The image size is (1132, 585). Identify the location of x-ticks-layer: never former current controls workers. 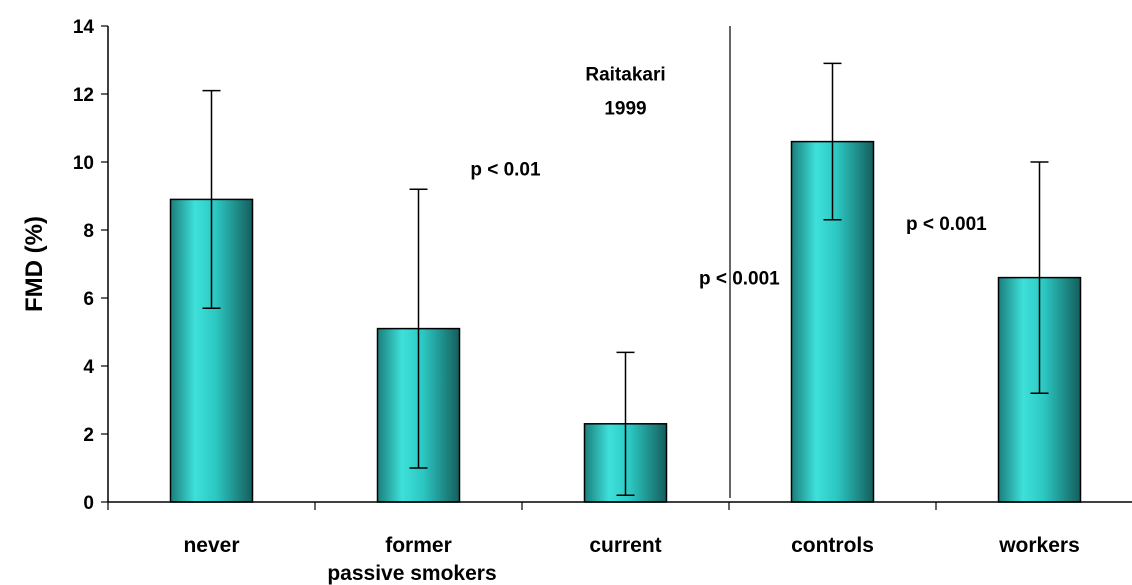
(593, 529).